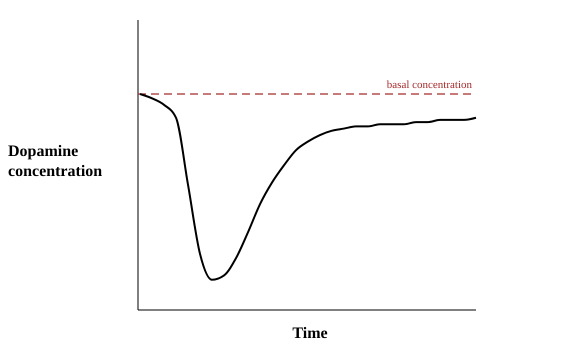  I want to click on ref-line-label: basal concentration, so click(429, 85).